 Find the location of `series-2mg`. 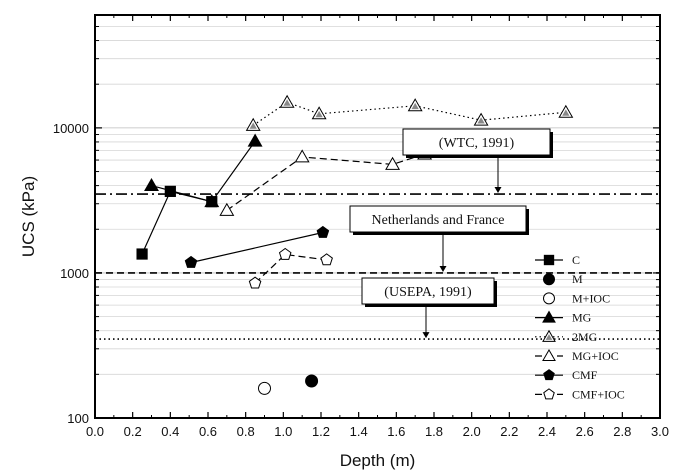

series-2mg is located at coordinates (409, 112).